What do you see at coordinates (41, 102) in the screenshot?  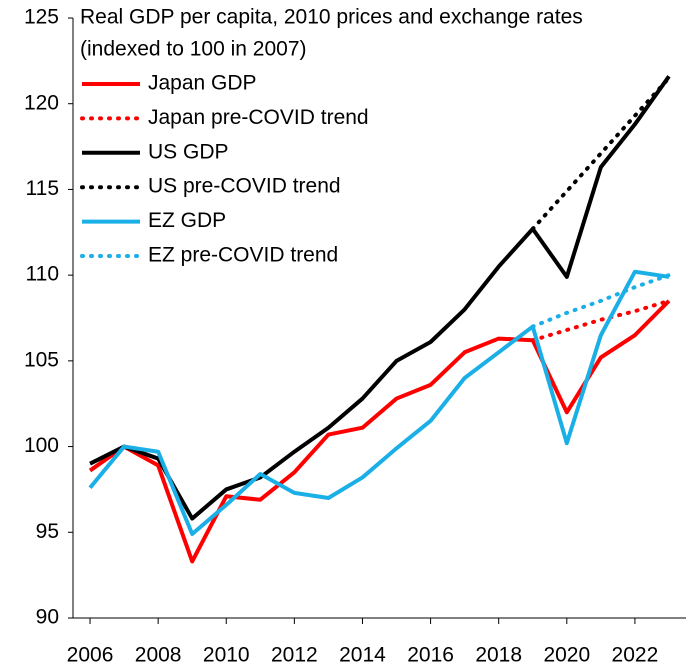 I see `y-tick-label: 120` at bounding box center [41, 102].